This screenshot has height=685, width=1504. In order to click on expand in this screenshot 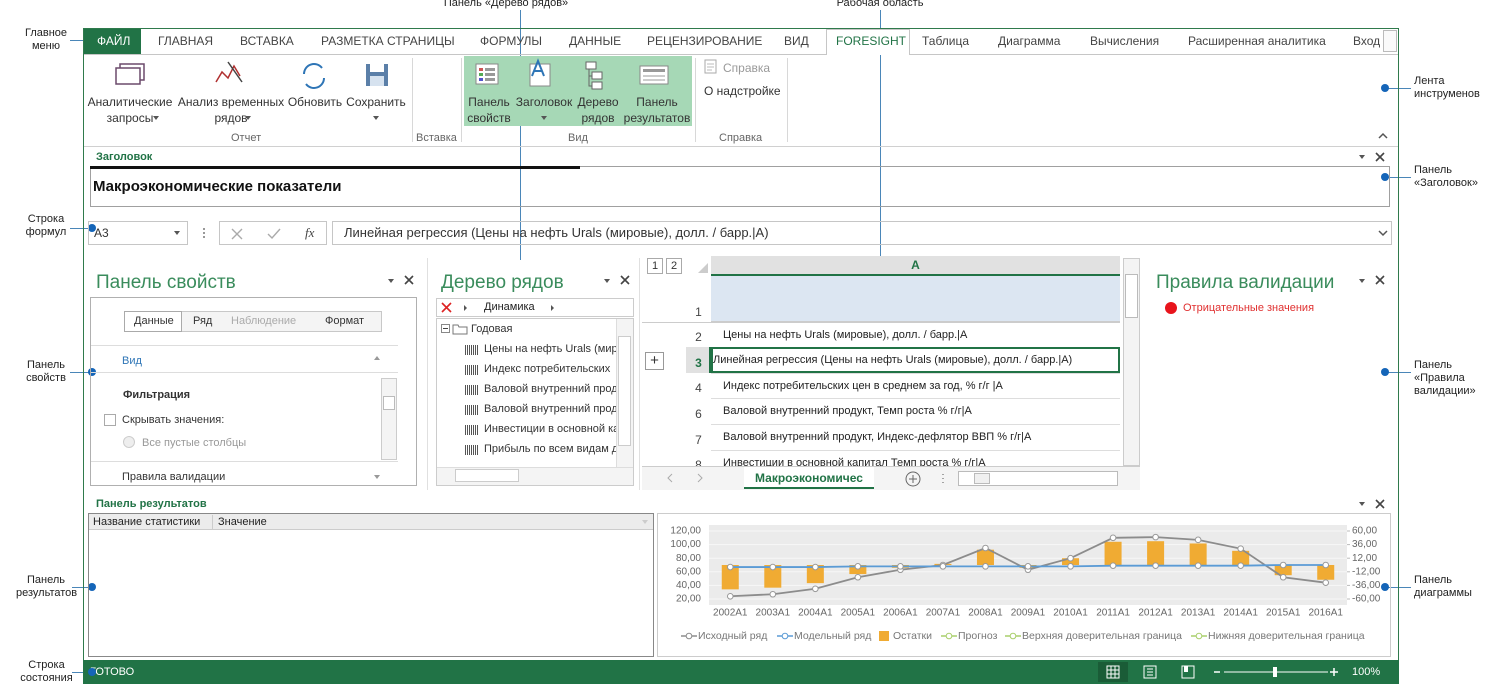, I will do `click(377, 477)`.